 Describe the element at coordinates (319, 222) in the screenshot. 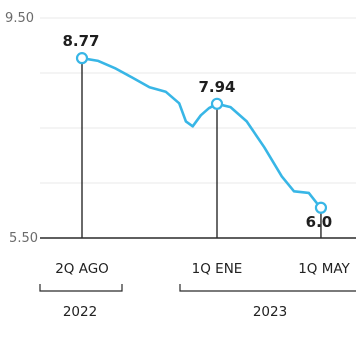

I see `data-label-last: 6.0` at that location.